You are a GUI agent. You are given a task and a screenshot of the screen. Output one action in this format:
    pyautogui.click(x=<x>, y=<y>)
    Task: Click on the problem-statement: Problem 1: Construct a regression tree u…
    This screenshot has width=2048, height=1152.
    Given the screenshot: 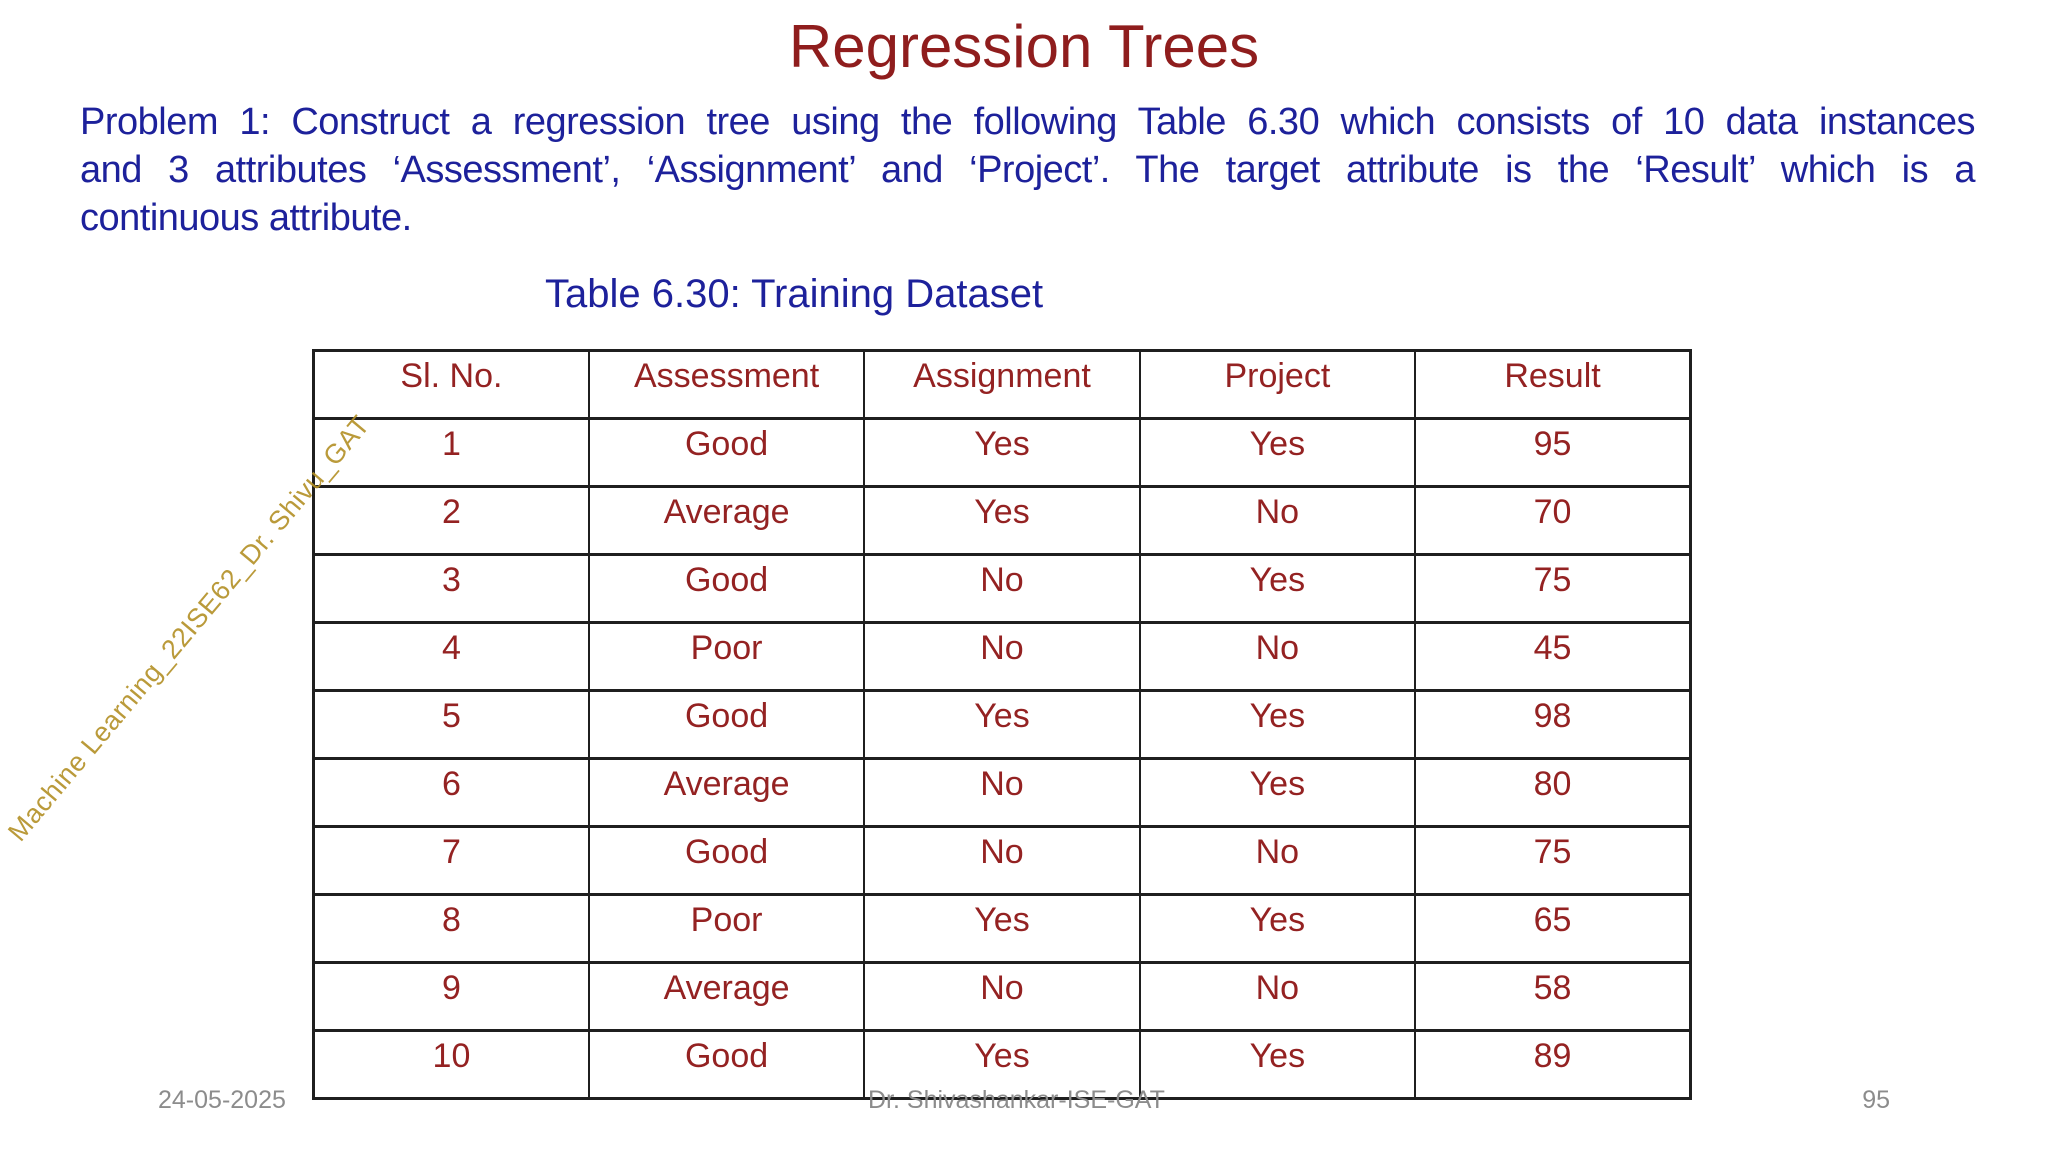 What is the action you would take?
    pyautogui.click(x=1028, y=170)
    